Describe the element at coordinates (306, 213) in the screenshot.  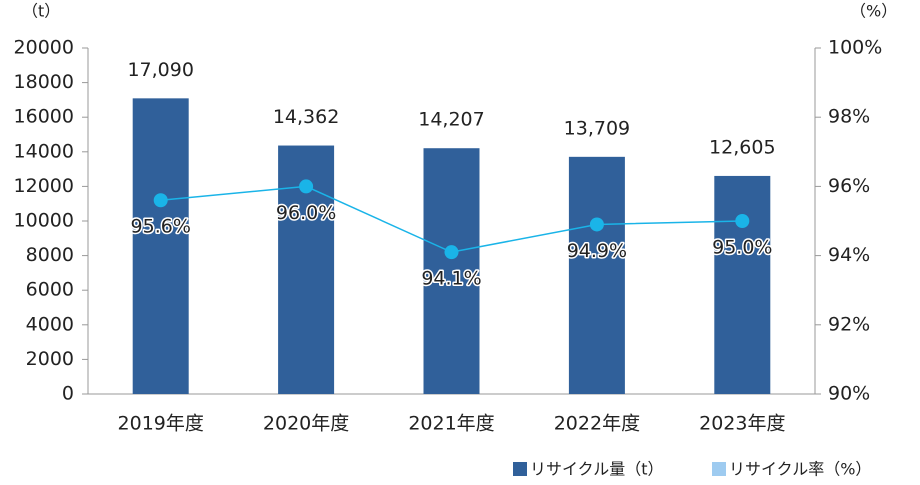
I see `point-label: 96.0%` at that location.